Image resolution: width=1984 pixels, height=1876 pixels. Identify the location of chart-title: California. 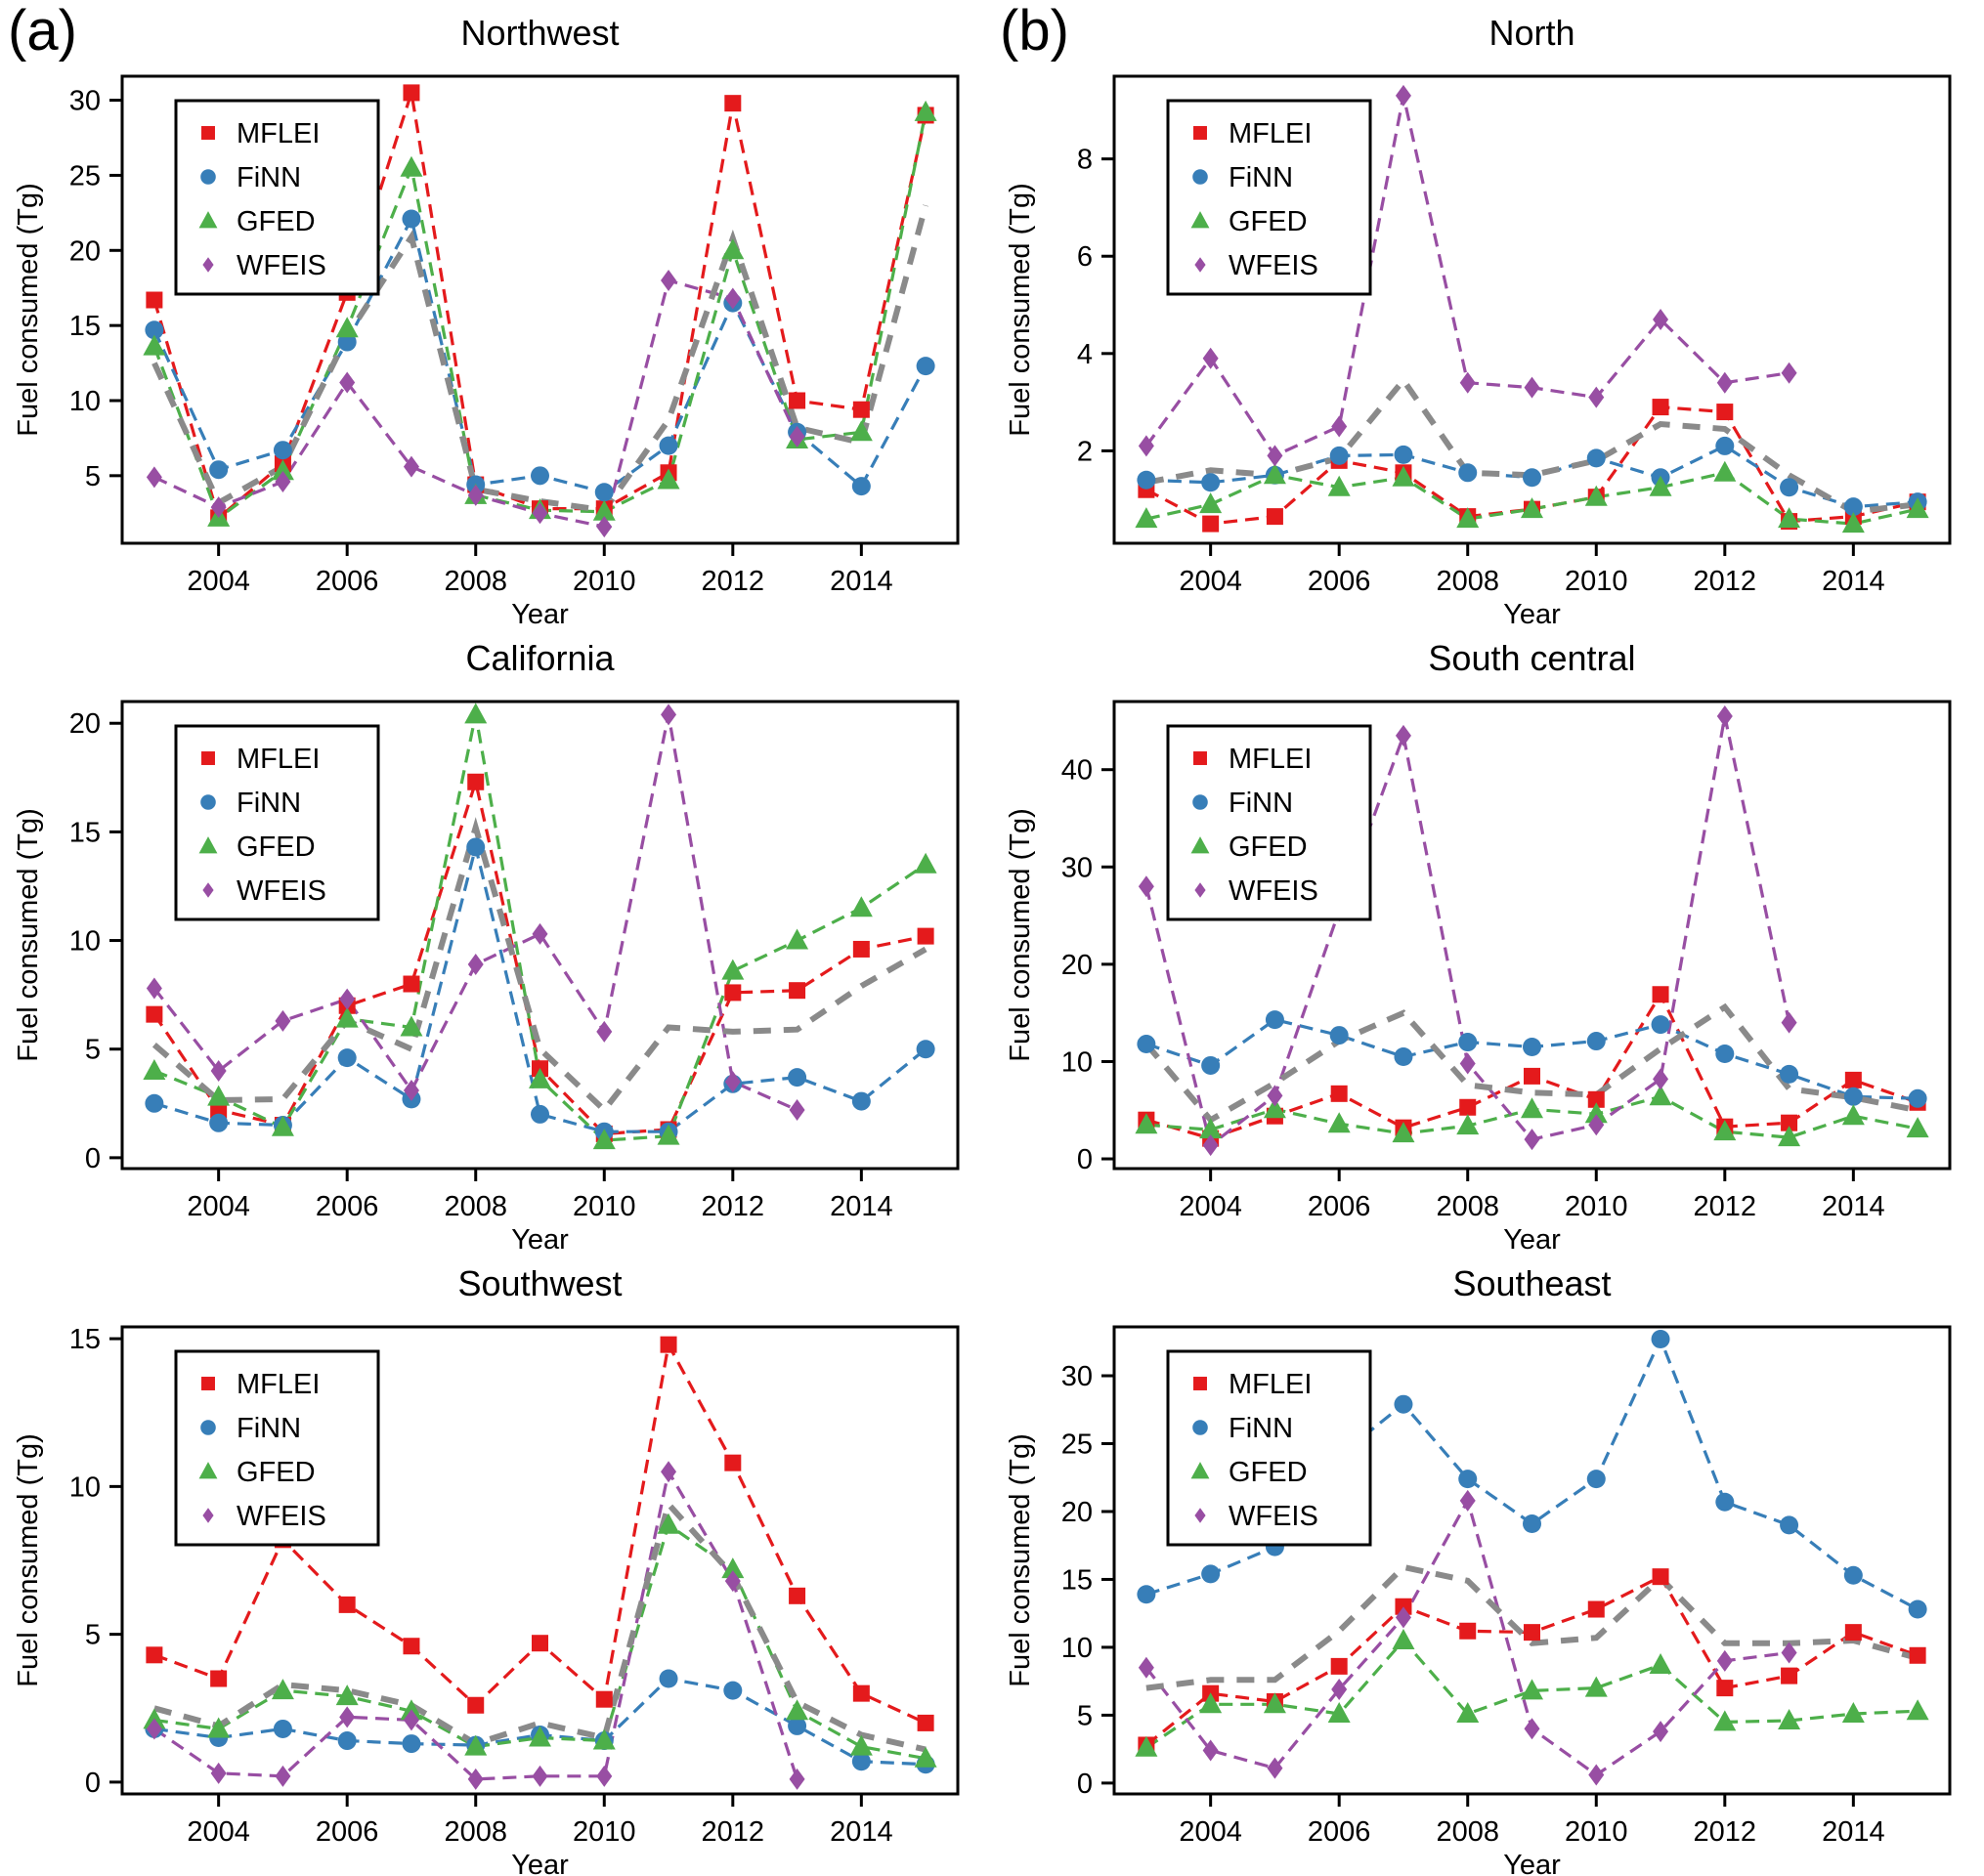
(540, 658).